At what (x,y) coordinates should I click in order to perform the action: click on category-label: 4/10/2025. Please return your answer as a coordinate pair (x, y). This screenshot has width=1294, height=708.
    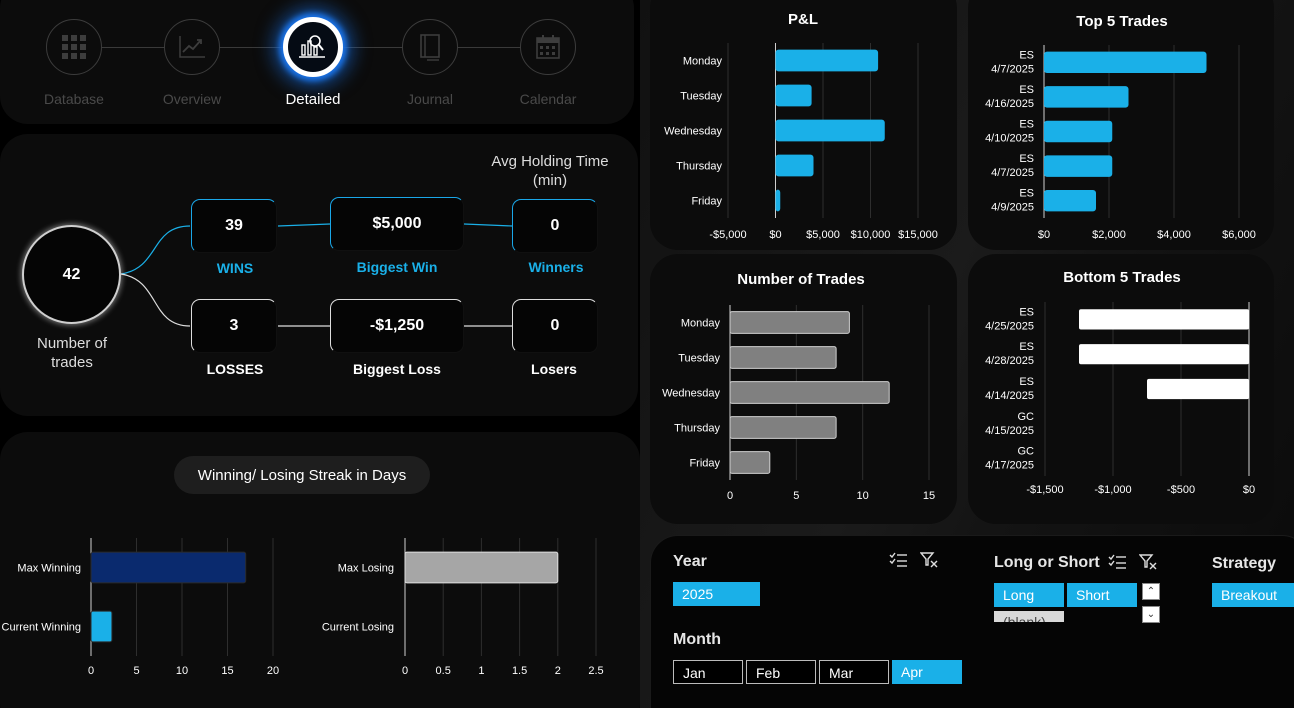
    Looking at the image, I should click on (1009, 139).